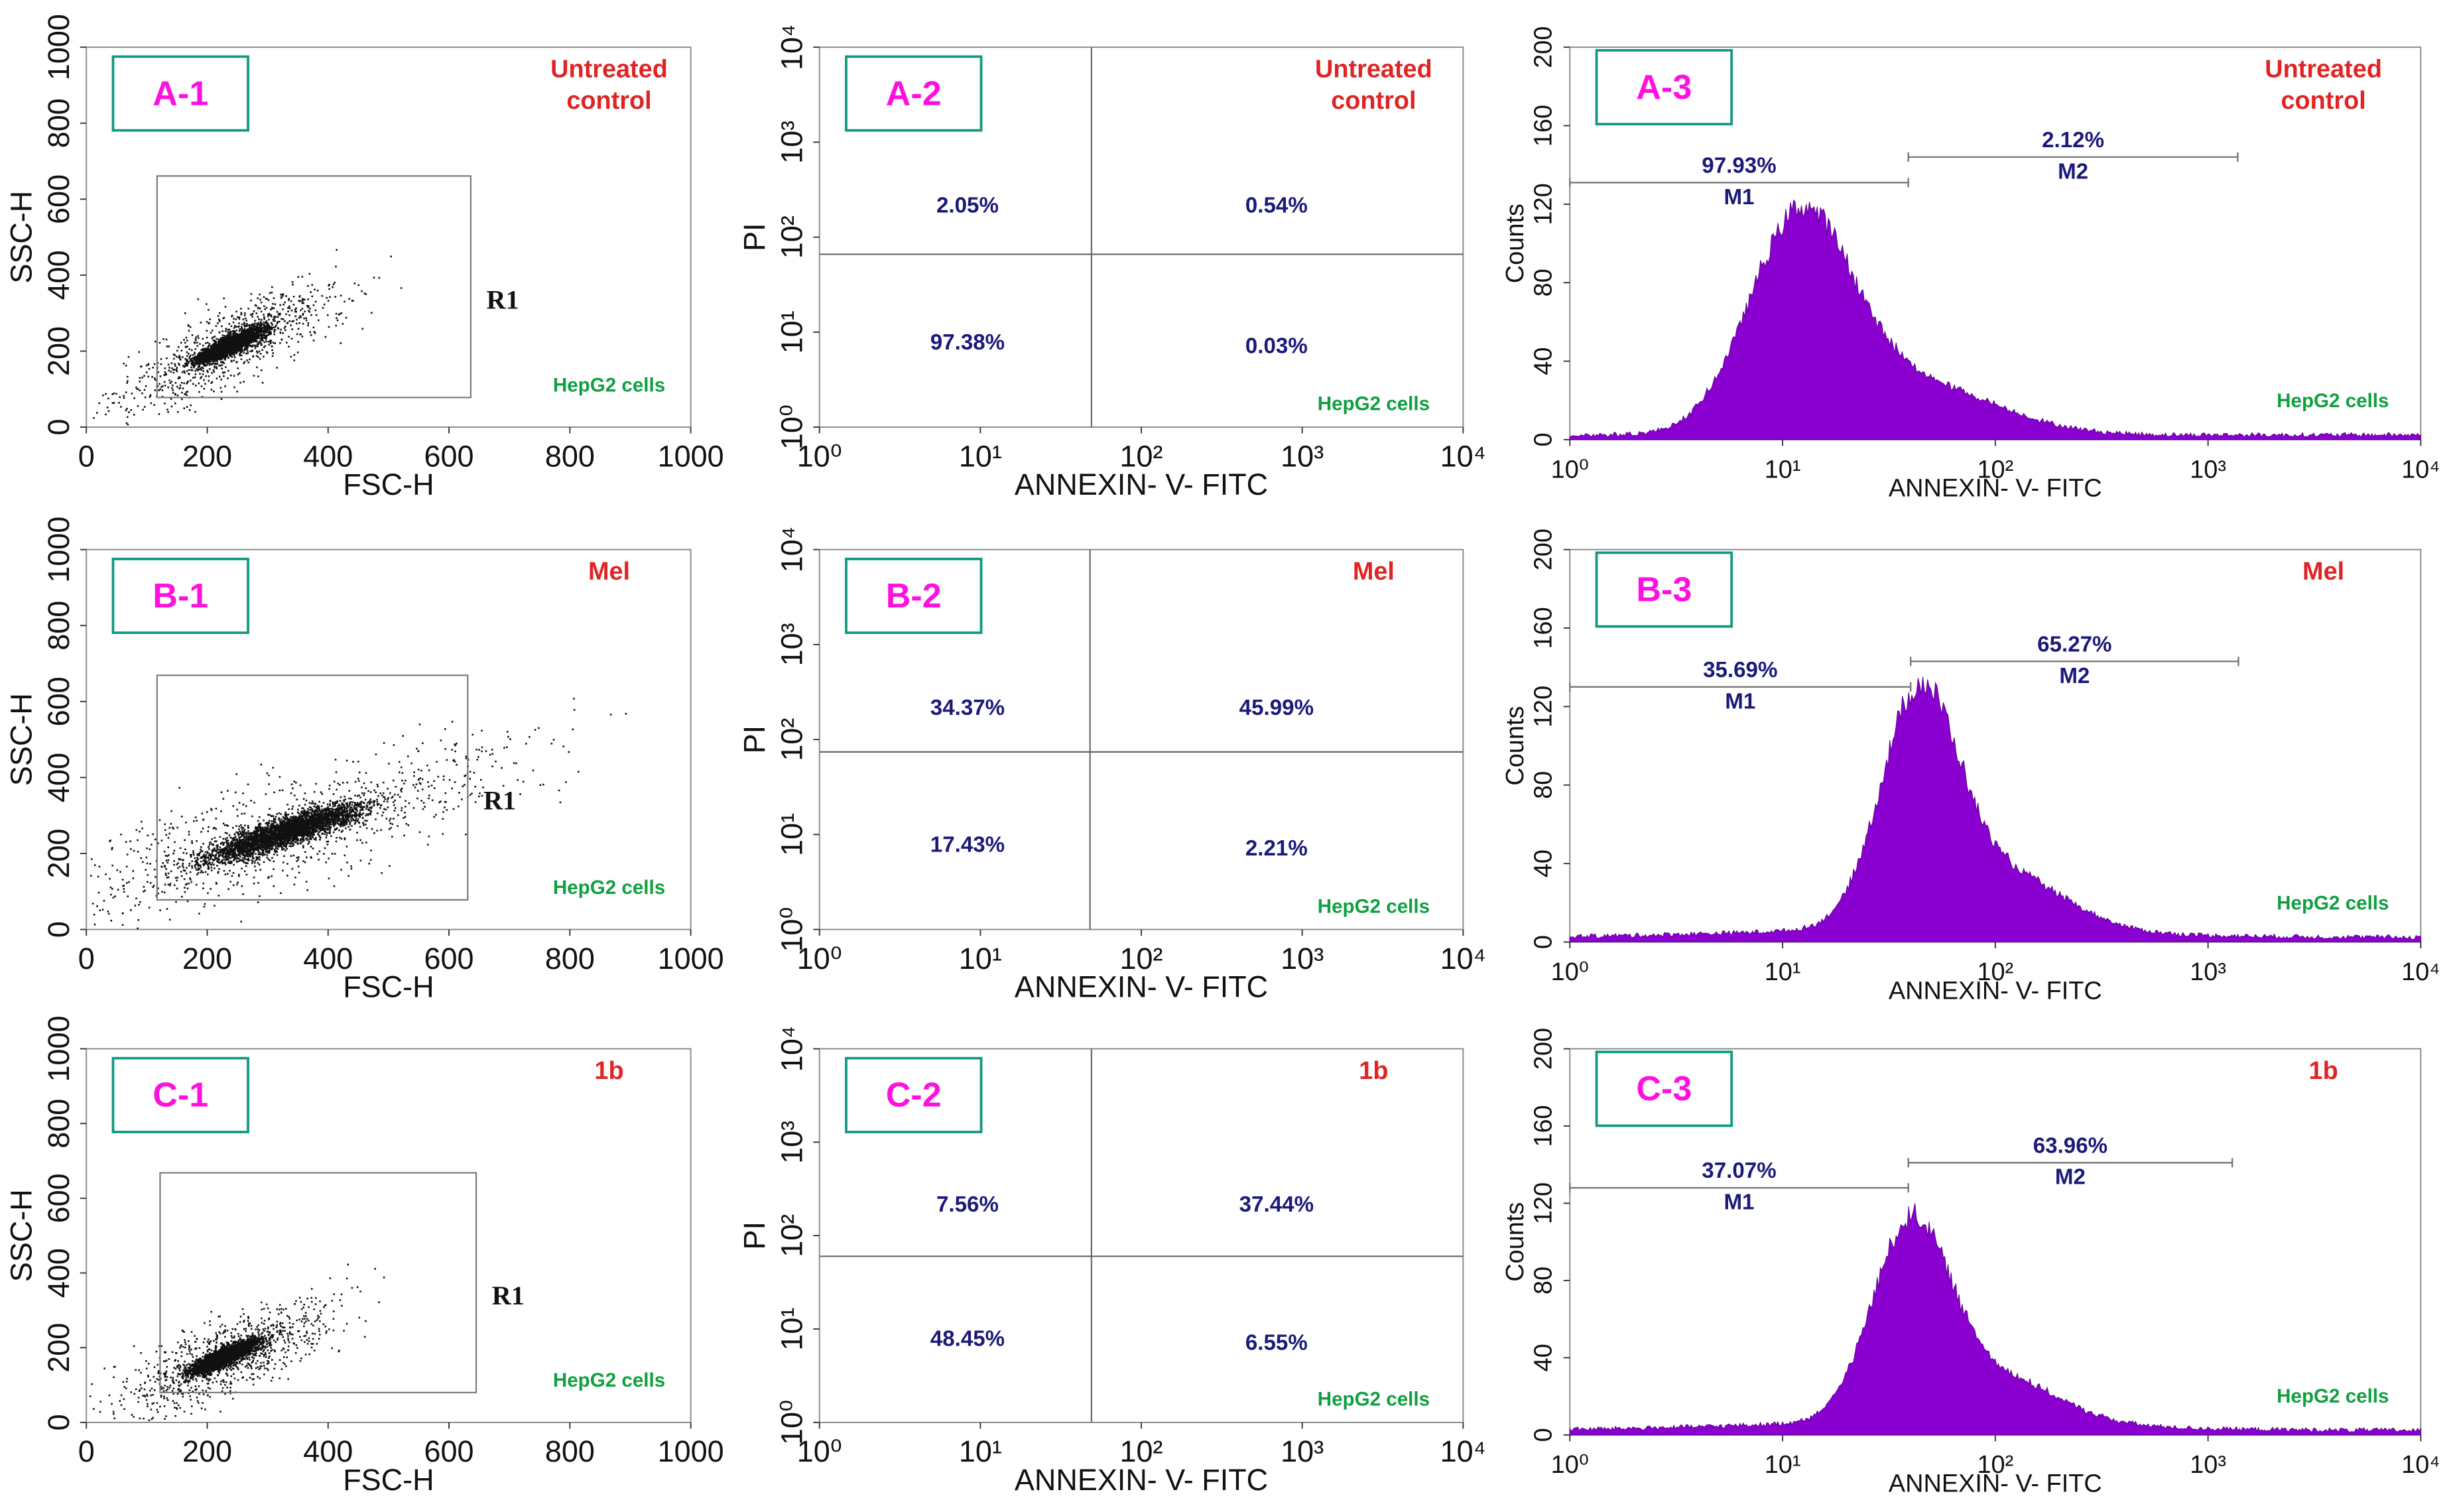  I want to click on event-cloud, so click(358, 814).